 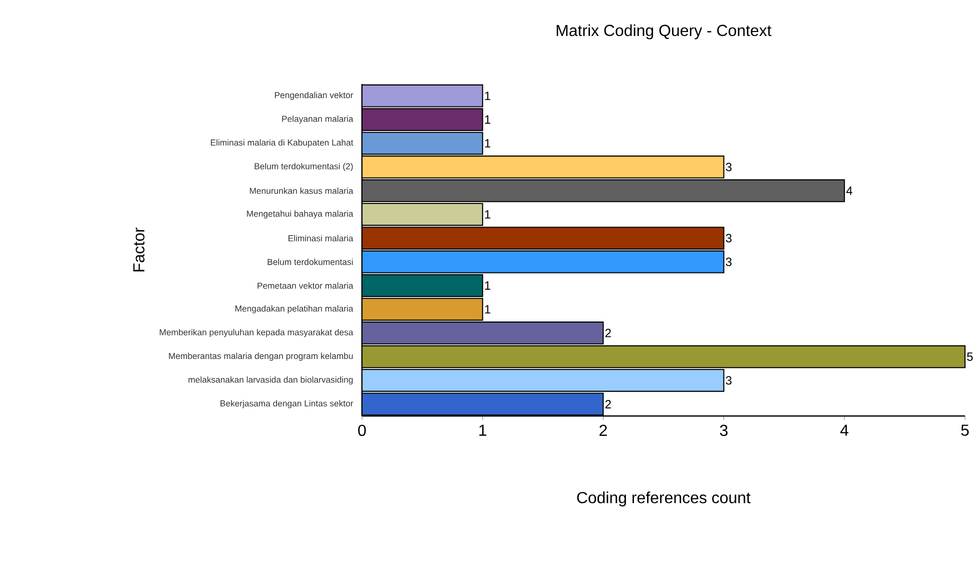 I want to click on y-tick-label: Pengendalian vektor, so click(x=314, y=96).